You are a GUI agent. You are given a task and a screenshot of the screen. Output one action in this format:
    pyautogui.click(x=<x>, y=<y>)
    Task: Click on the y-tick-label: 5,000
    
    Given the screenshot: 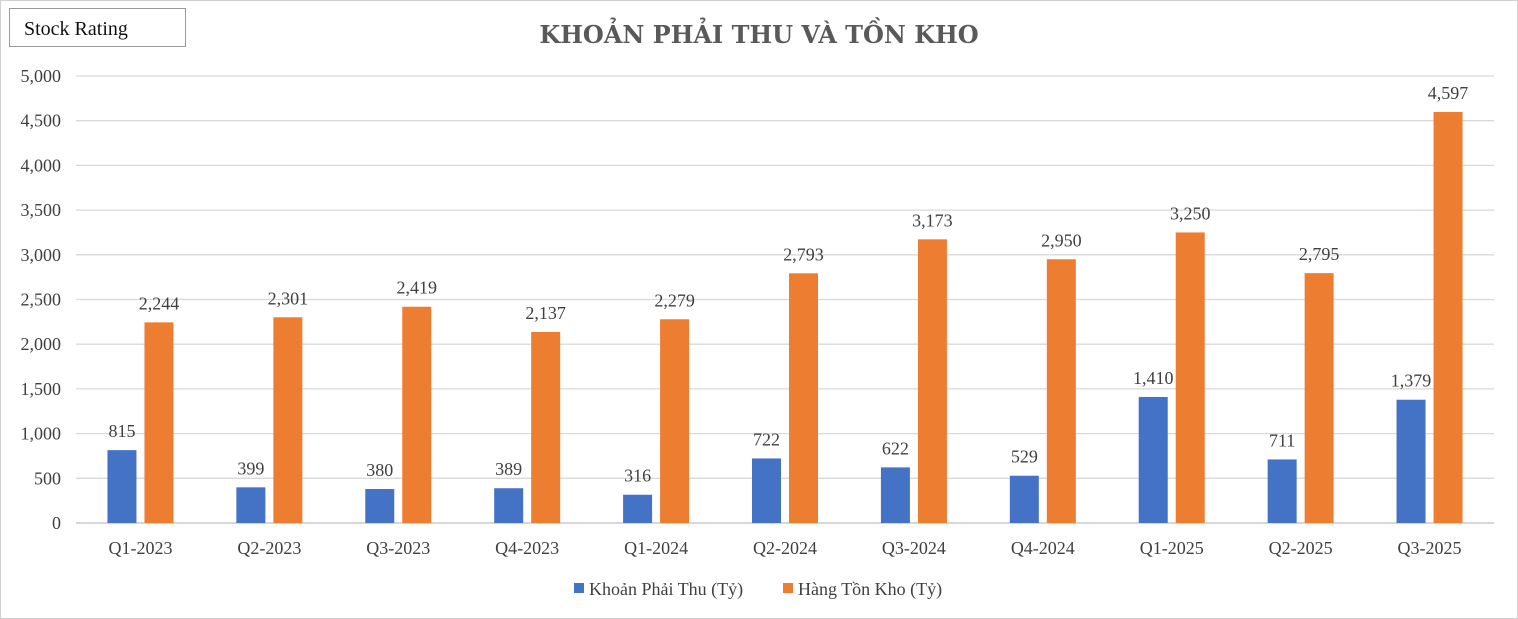 What is the action you would take?
    pyautogui.click(x=41, y=76)
    